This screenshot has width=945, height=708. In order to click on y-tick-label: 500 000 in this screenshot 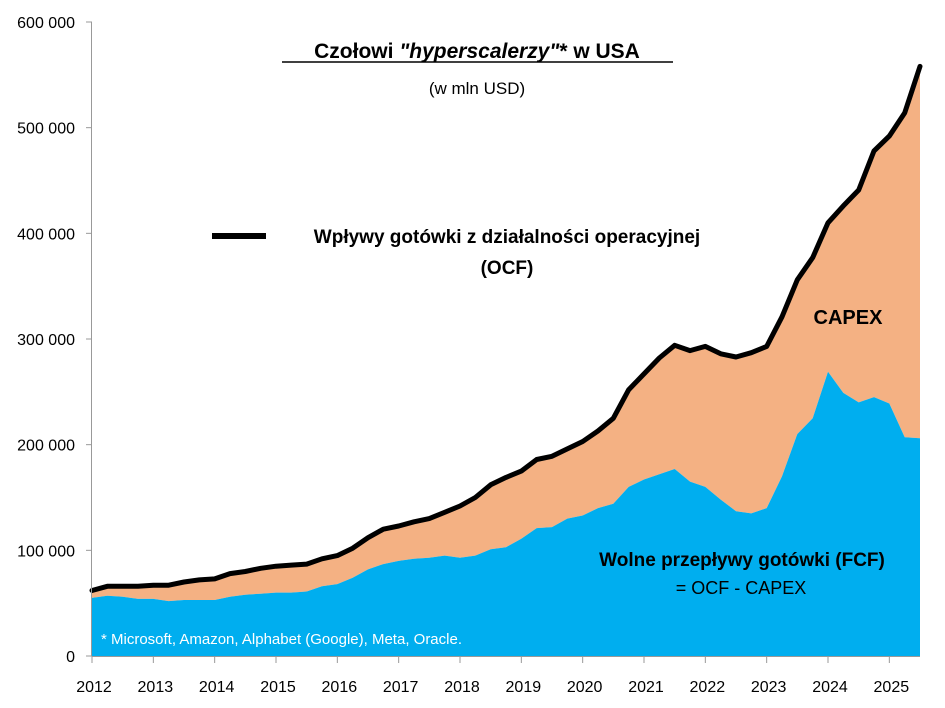, I will do `click(46, 129)`.